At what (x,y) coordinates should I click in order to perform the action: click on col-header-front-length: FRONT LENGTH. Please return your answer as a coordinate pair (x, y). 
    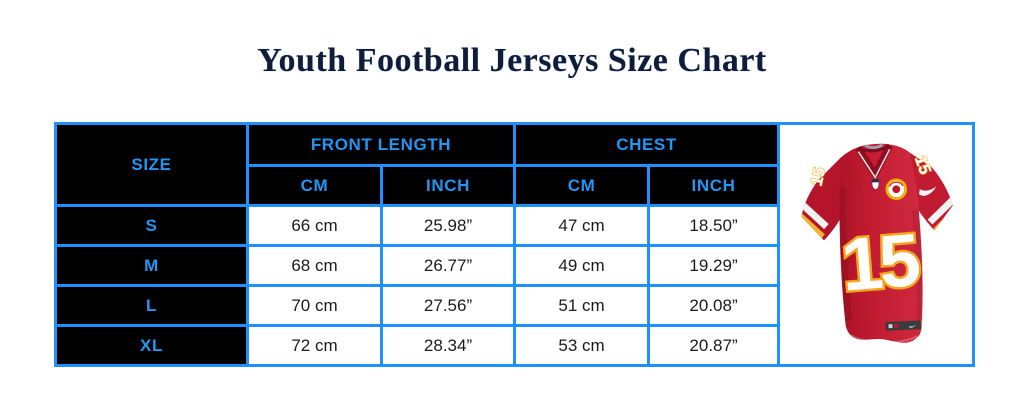
    Looking at the image, I should click on (381, 144).